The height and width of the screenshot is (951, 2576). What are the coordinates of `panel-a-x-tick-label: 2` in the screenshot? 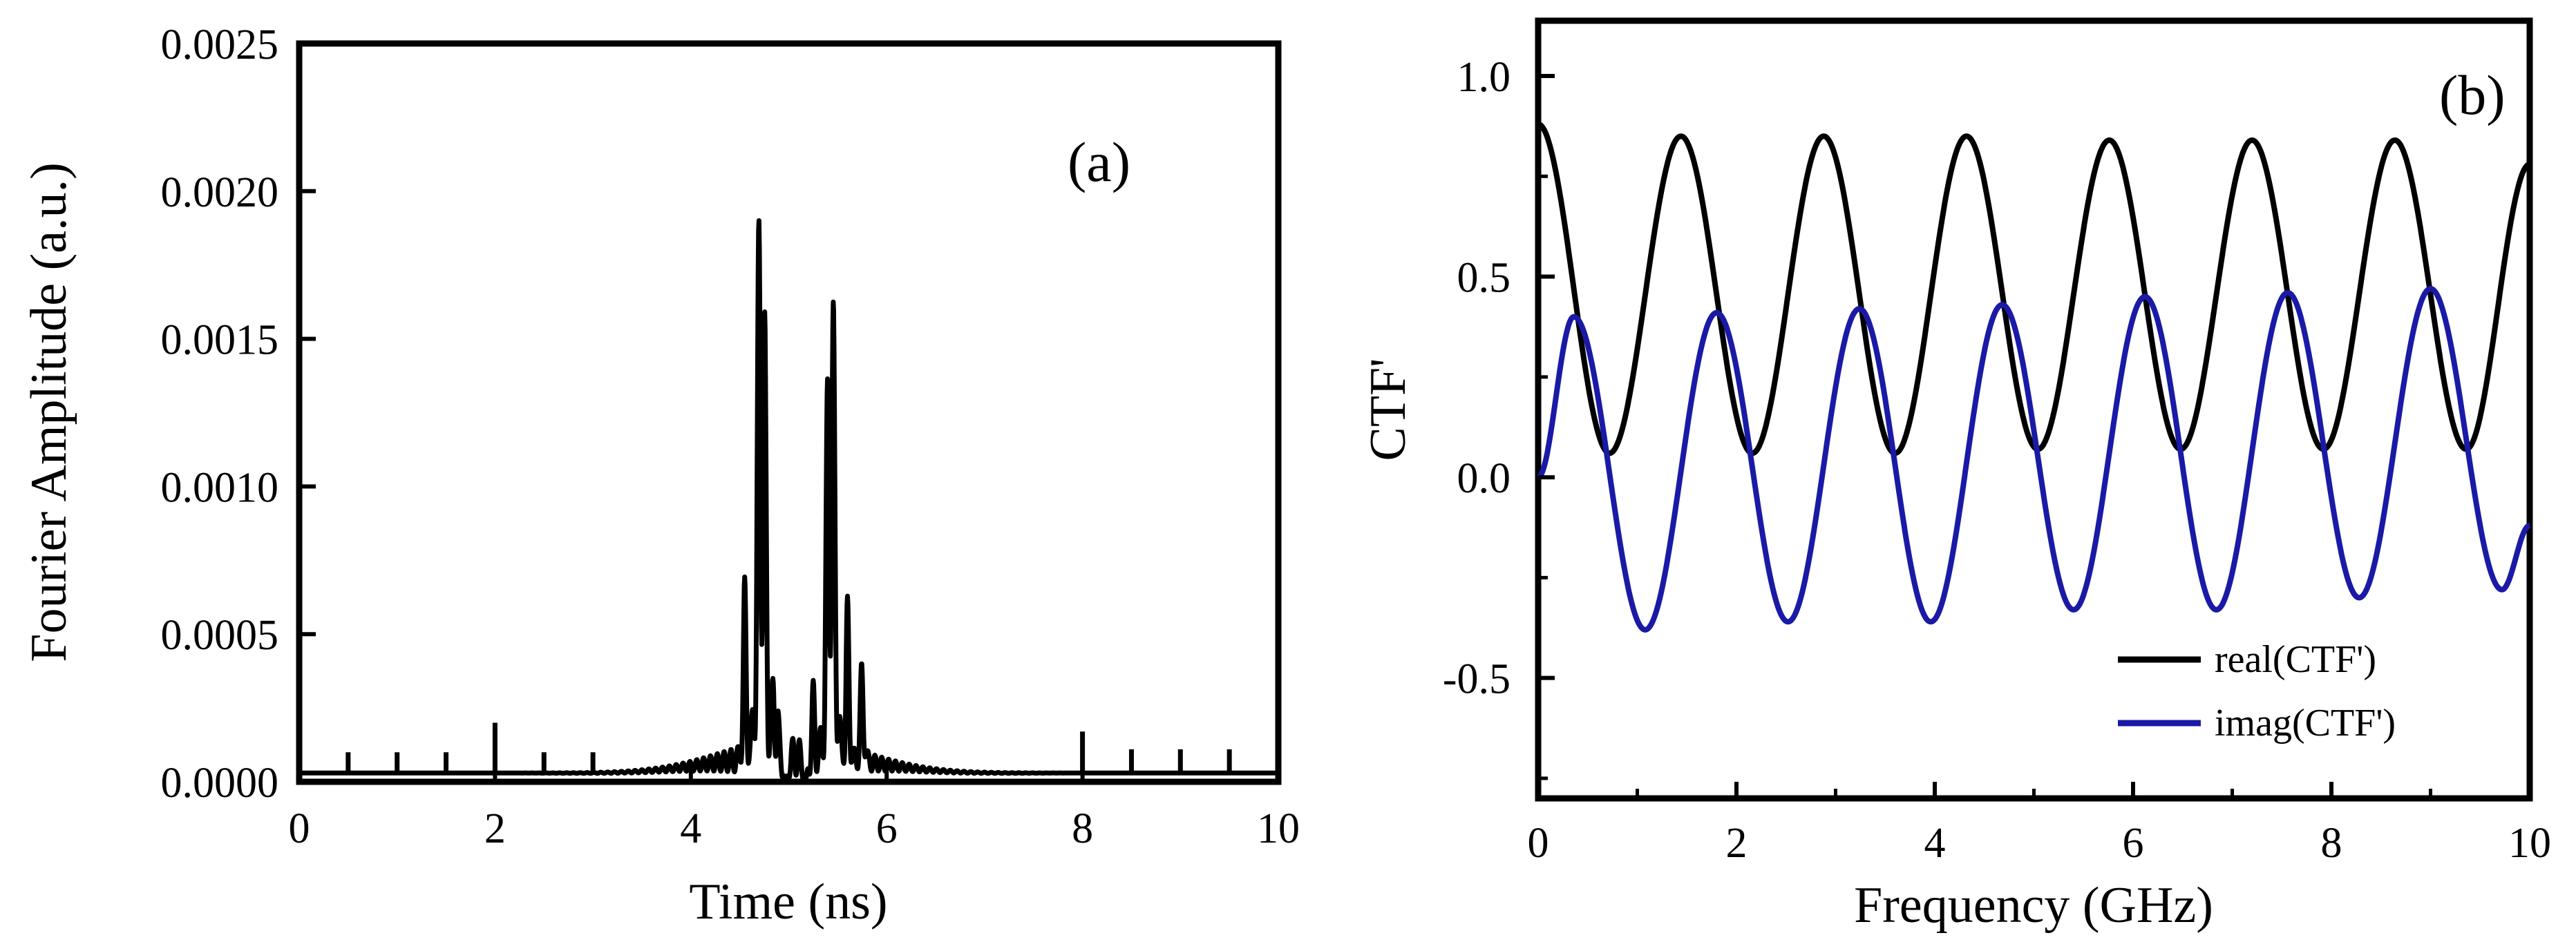 It's located at (495, 828).